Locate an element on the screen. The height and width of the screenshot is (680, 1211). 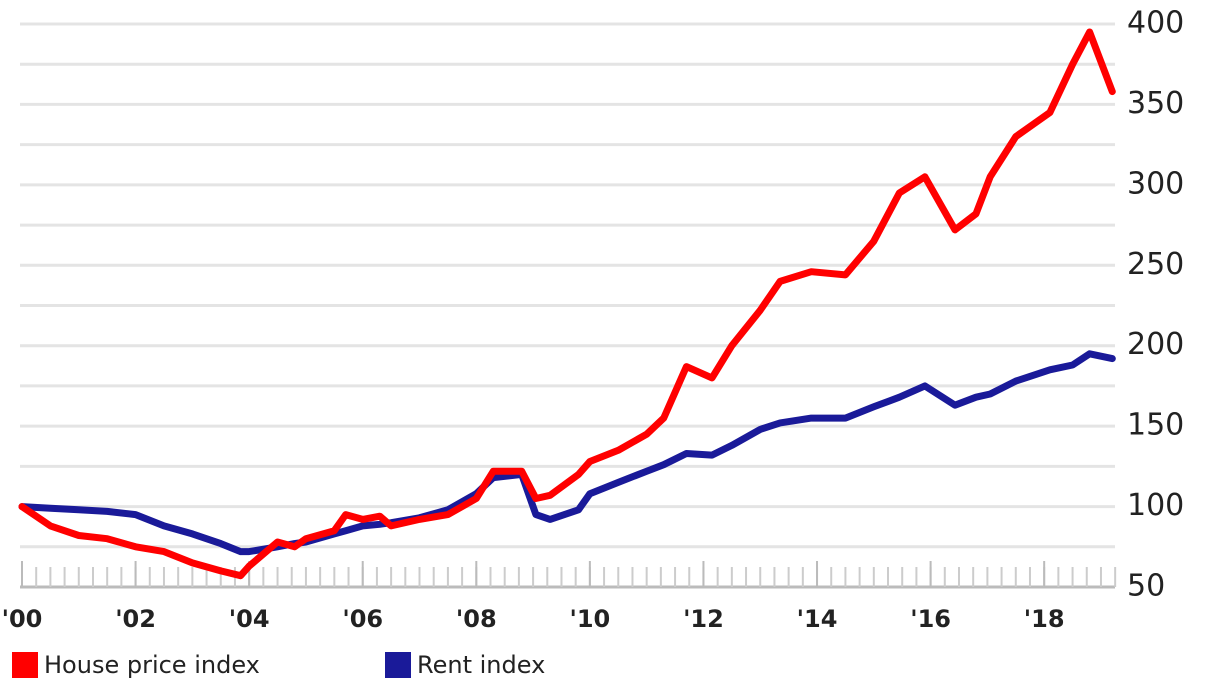
x-tick-label: '18 is located at coordinates (1044, 619).